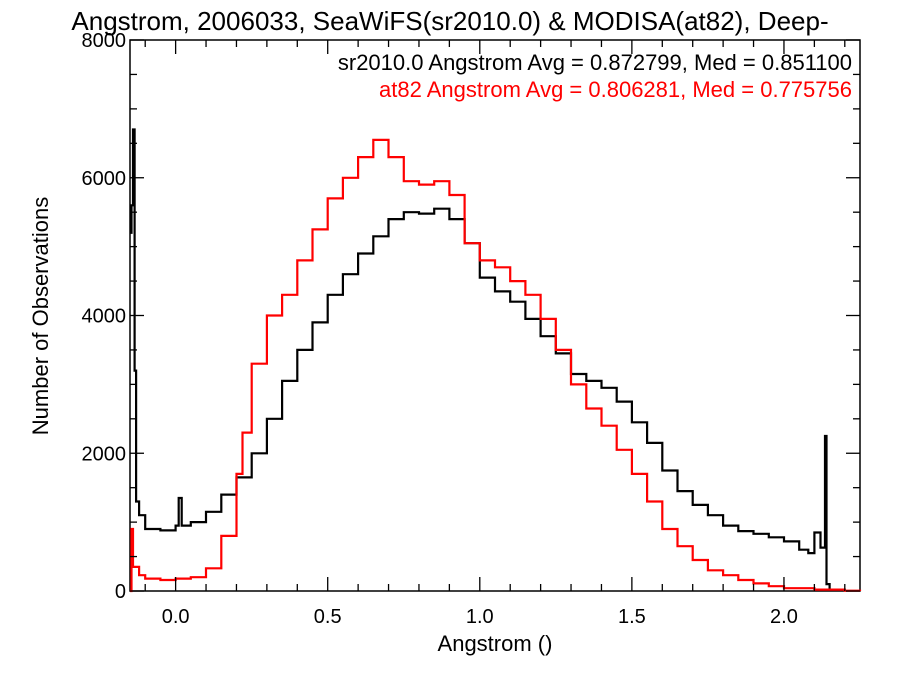  Describe the element at coordinates (104, 317) in the screenshot. I see `y-tick-label: 4000` at that location.